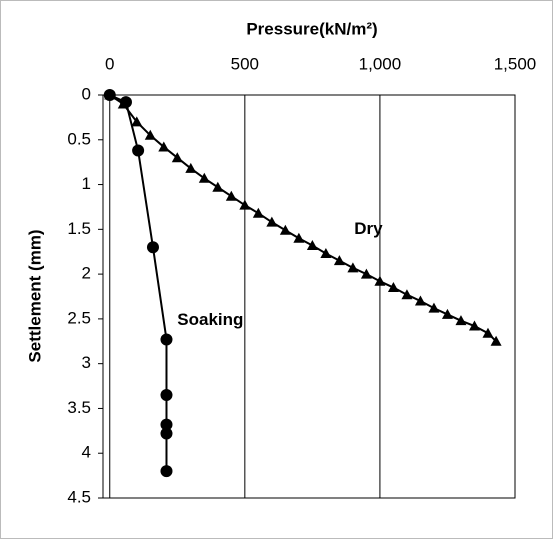 Image resolution: width=555 pixels, height=541 pixels. What do you see at coordinates (210, 319) in the screenshot?
I see `series-label: Soaking` at bounding box center [210, 319].